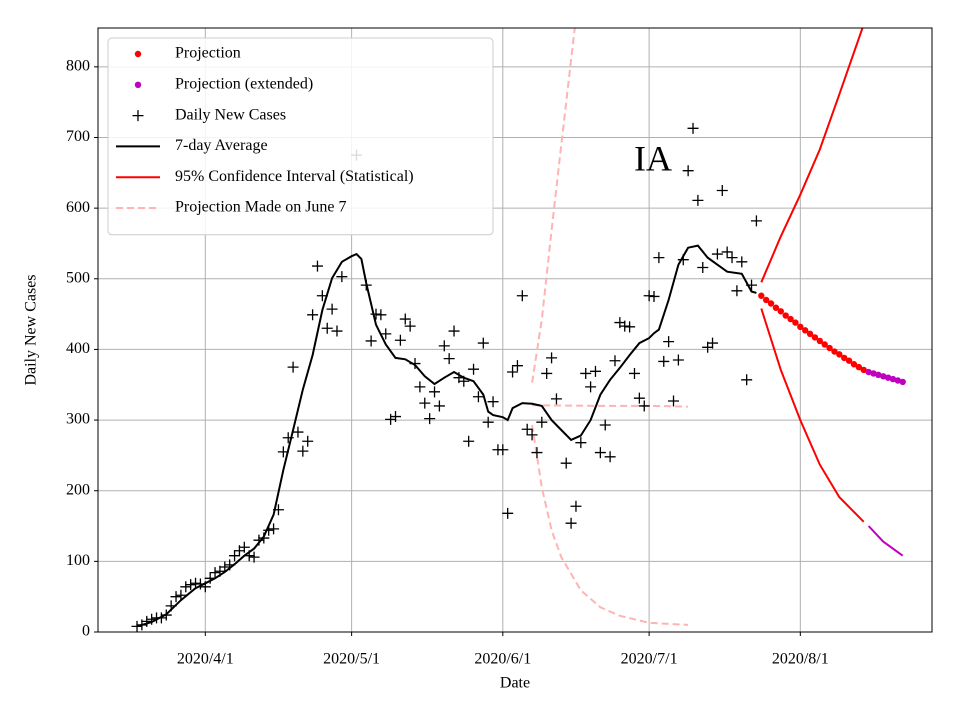 The height and width of the screenshot is (720, 960). I want to click on x-tick-label: 2020/4/1, so click(205, 659).